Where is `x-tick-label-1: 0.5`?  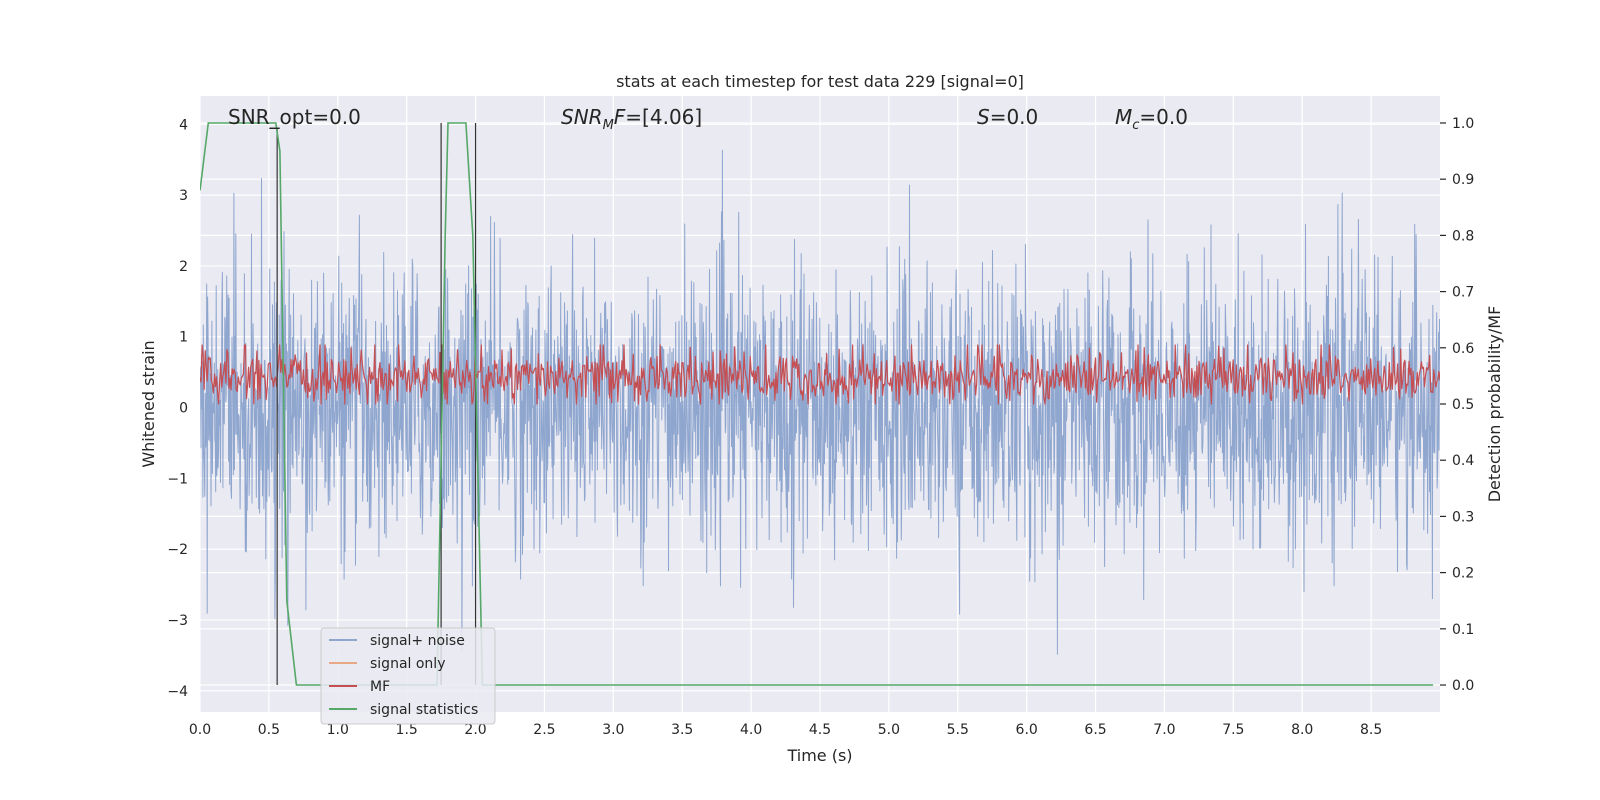
x-tick-label-1: 0.5 is located at coordinates (269, 730).